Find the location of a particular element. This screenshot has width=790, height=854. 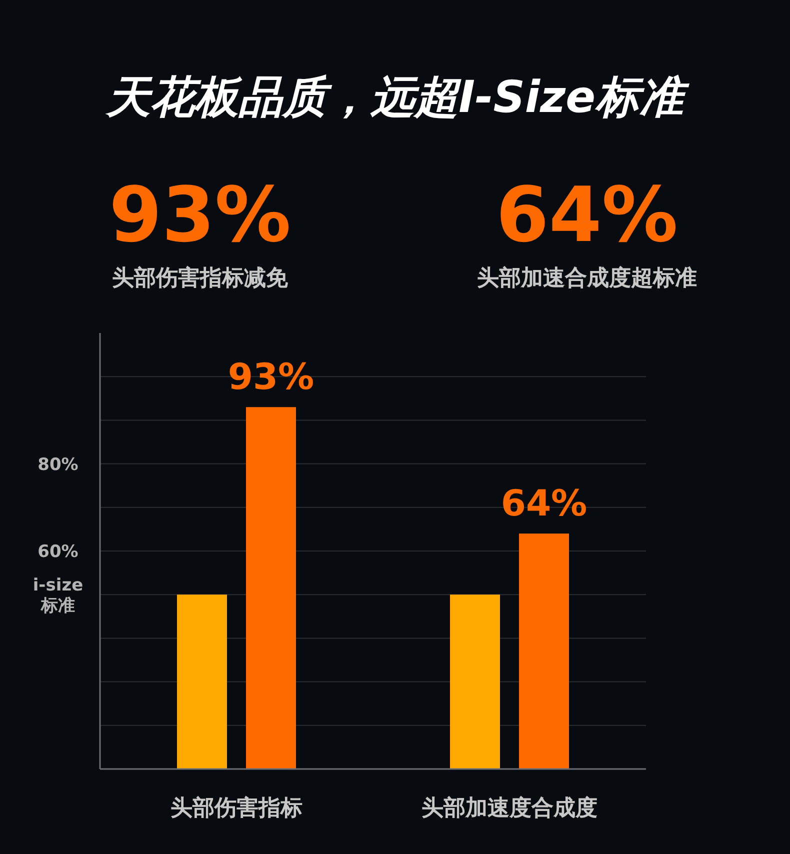

text: 头部伤害指标减免 is located at coordinates (200, 278).